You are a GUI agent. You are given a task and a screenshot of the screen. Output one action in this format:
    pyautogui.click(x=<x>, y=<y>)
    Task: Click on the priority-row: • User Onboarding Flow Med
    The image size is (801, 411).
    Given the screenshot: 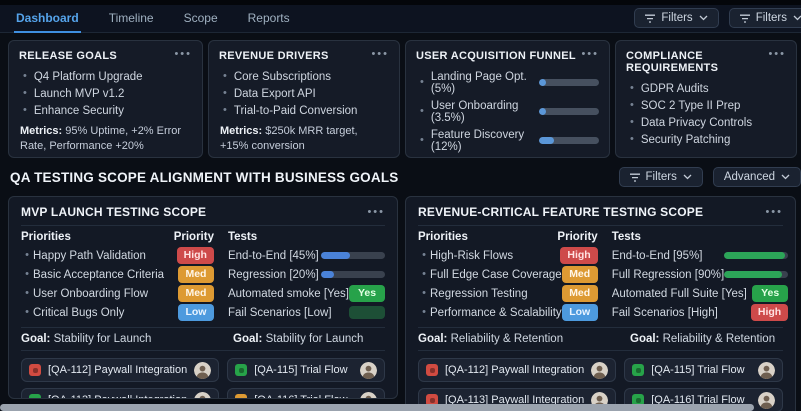 What is the action you would take?
    pyautogui.click(x=117, y=293)
    